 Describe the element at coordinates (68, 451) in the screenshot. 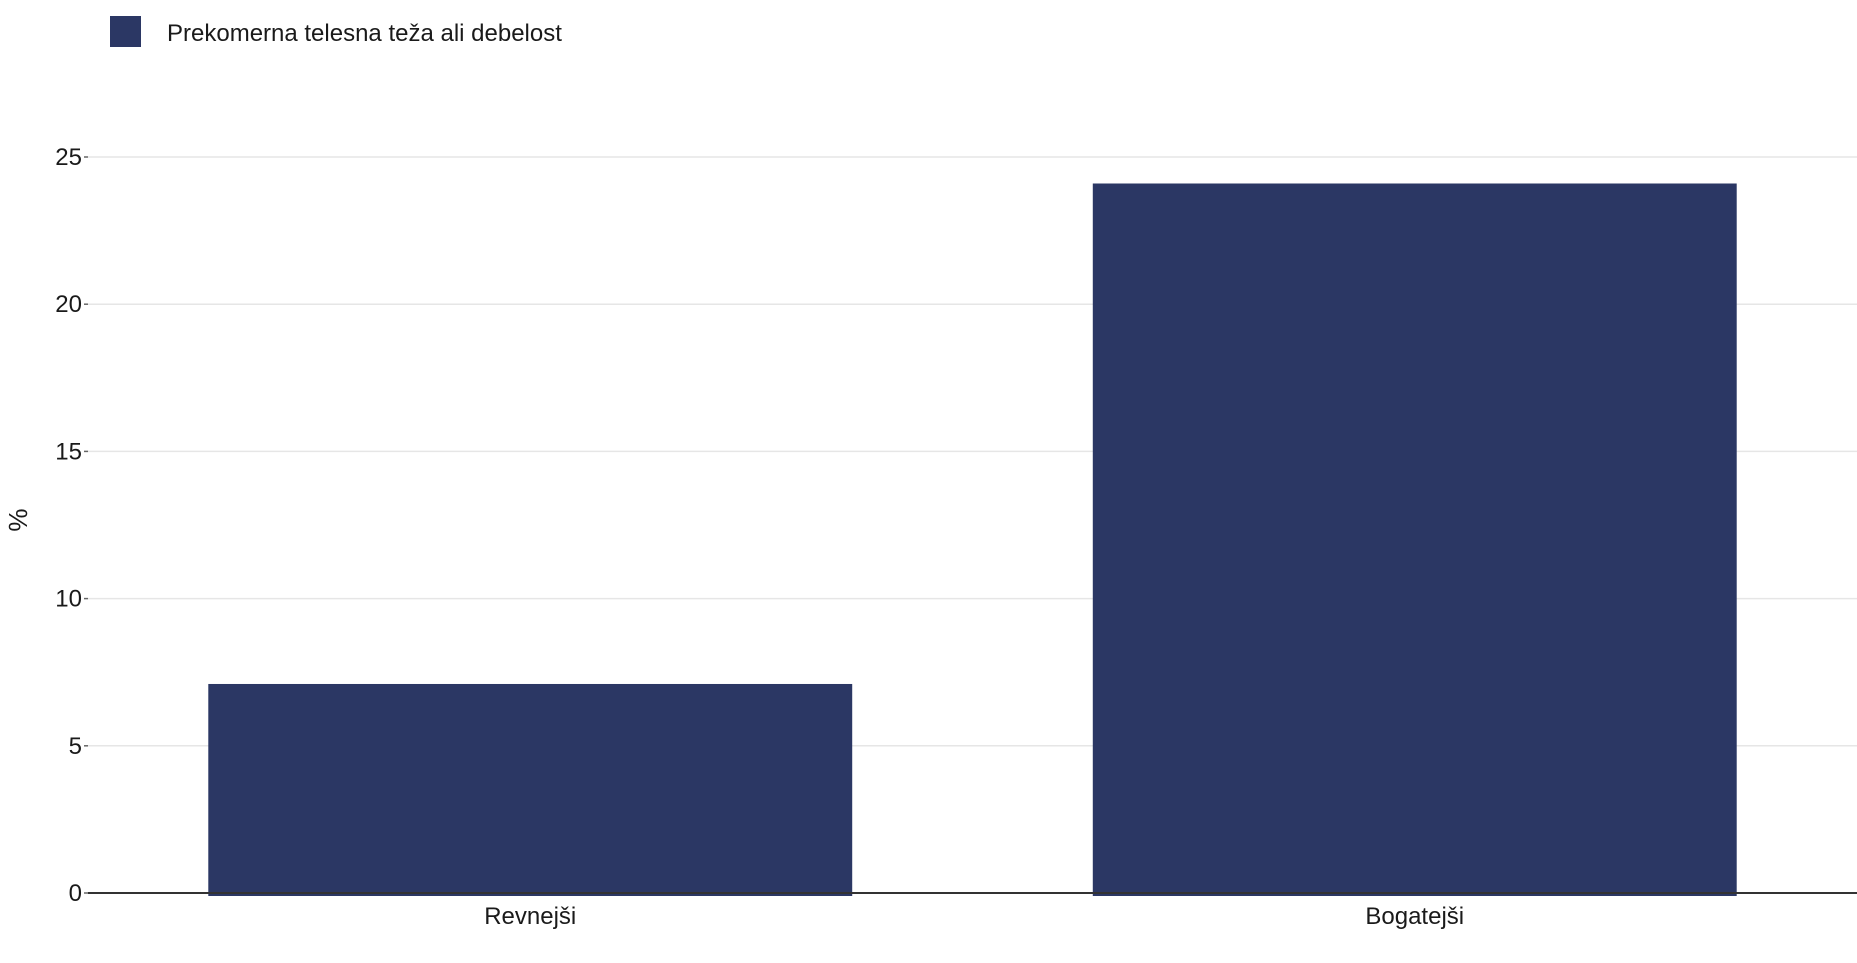

I see `y-tick-label: 15` at that location.